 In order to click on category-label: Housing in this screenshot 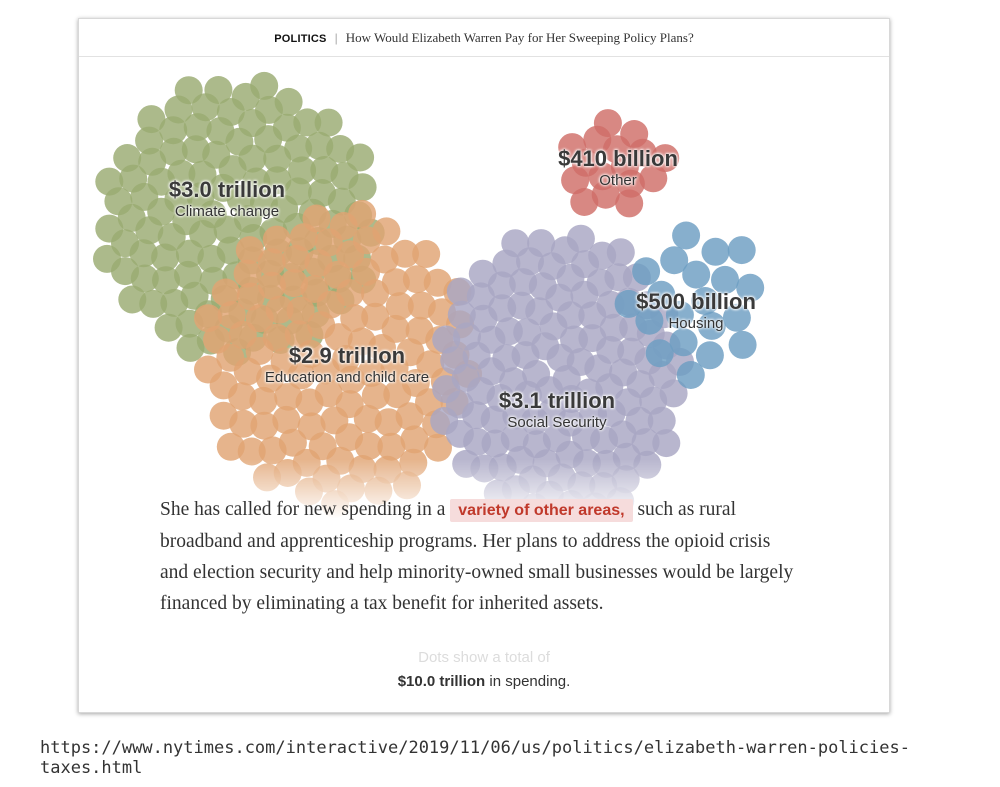, I will do `click(696, 323)`.